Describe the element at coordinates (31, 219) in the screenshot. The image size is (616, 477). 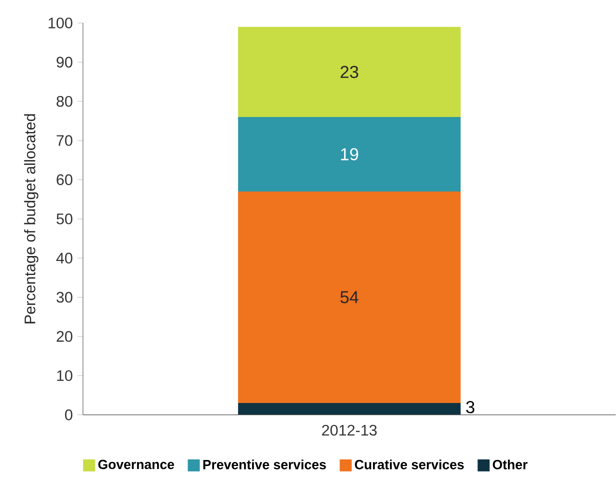
I see `y-axis-title: Percentage of budget allocated` at that location.